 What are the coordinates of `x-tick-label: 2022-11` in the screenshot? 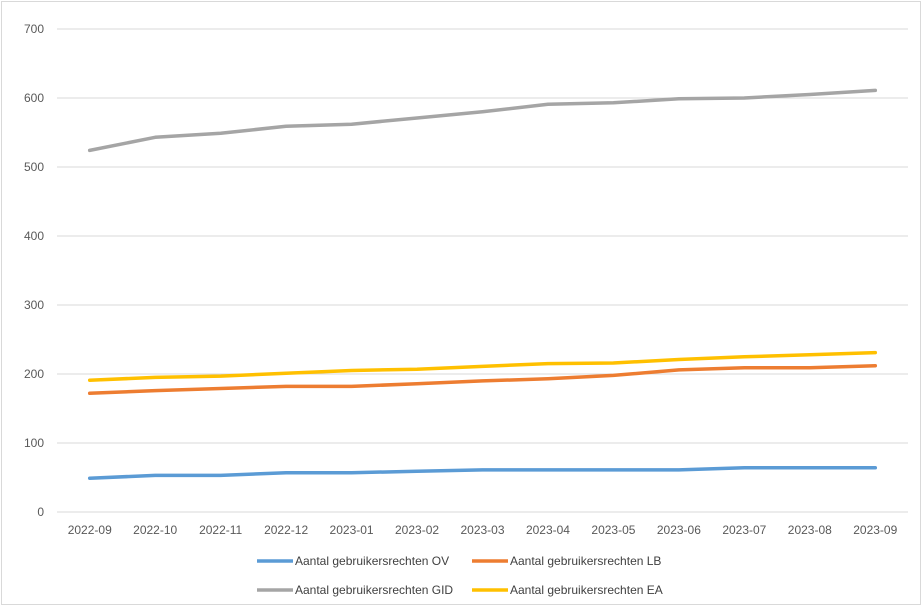 It's located at (220, 530).